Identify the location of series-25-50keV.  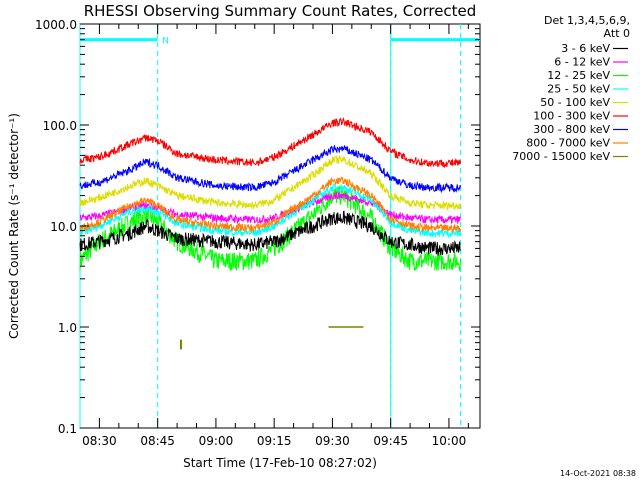
(270, 210).